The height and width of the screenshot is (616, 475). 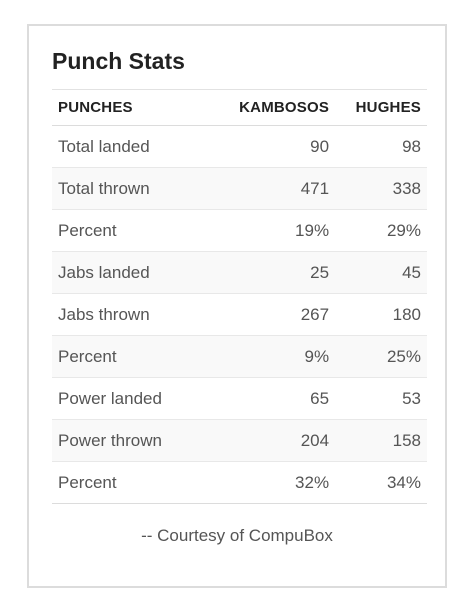 What do you see at coordinates (275, 272) in the screenshot?
I see `kambosos-value: 25` at bounding box center [275, 272].